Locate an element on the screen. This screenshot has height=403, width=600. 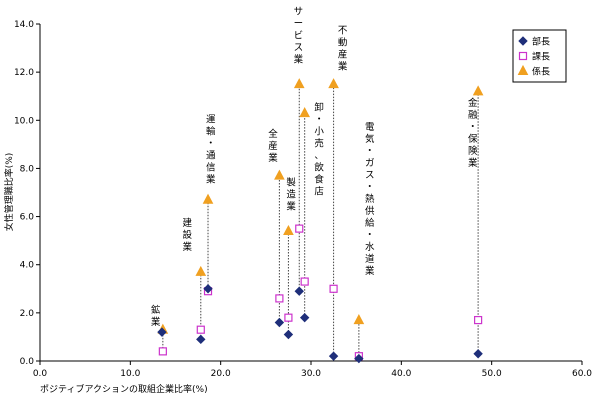
x-tick-label: 20.0 is located at coordinates (221, 374).